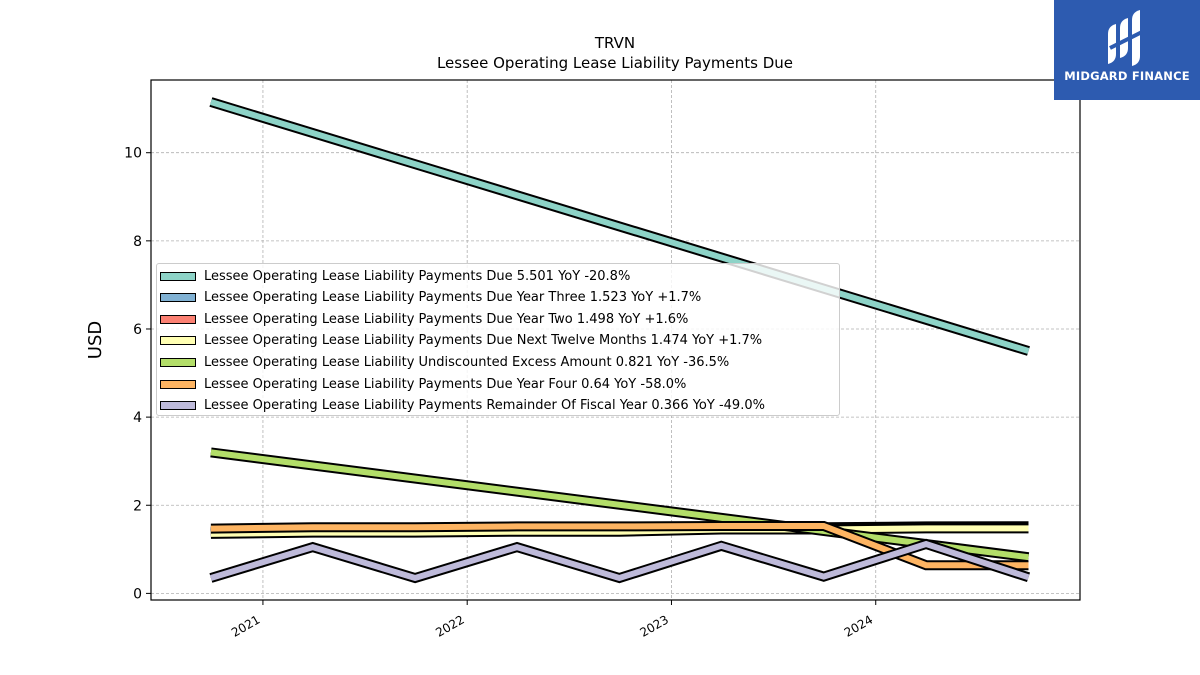 This screenshot has height=675, width=1200. What do you see at coordinates (245, 625) in the screenshot?
I see `x-tick-label: 2021` at bounding box center [245, 625].